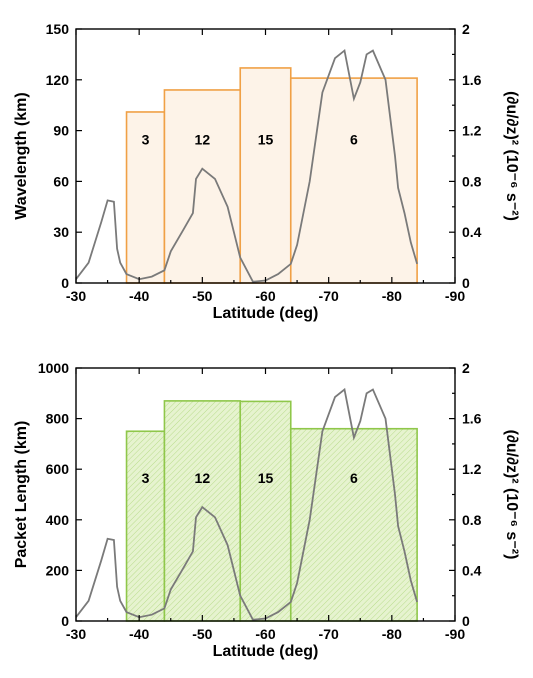 The width and height of the screenshot is (533, 678). I want to click on chart-1-bar-label-1: 12, so click(203, 478).